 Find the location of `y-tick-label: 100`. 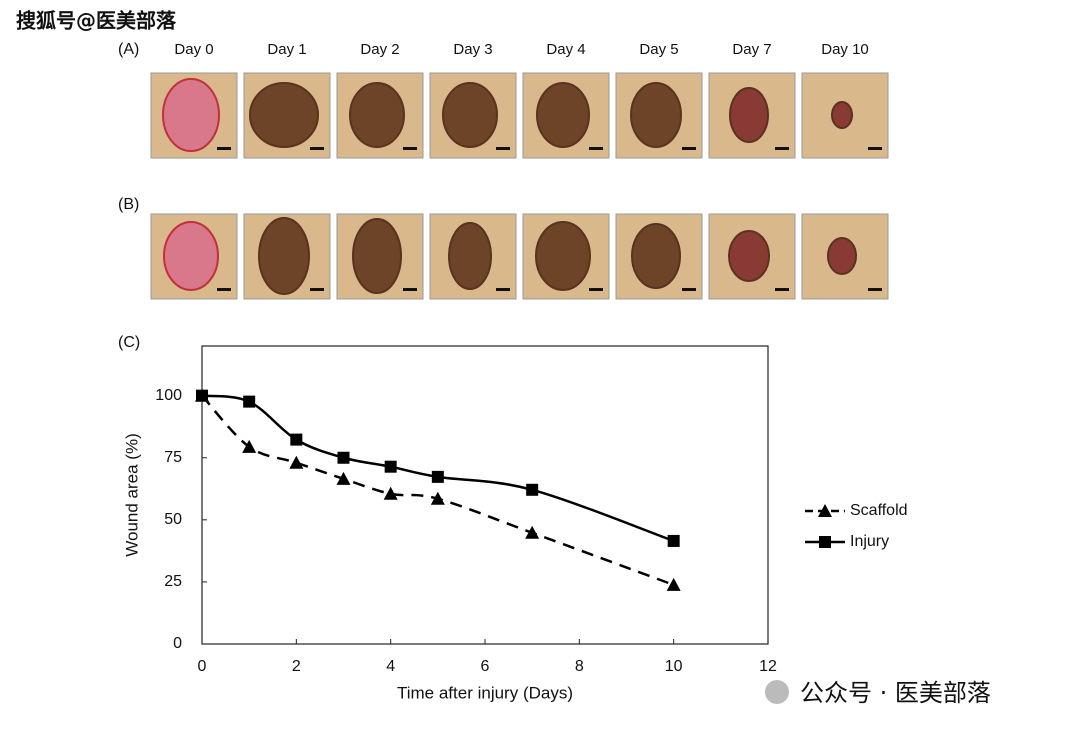

y-tick-label: 100 is located at coordinates (168, 395).